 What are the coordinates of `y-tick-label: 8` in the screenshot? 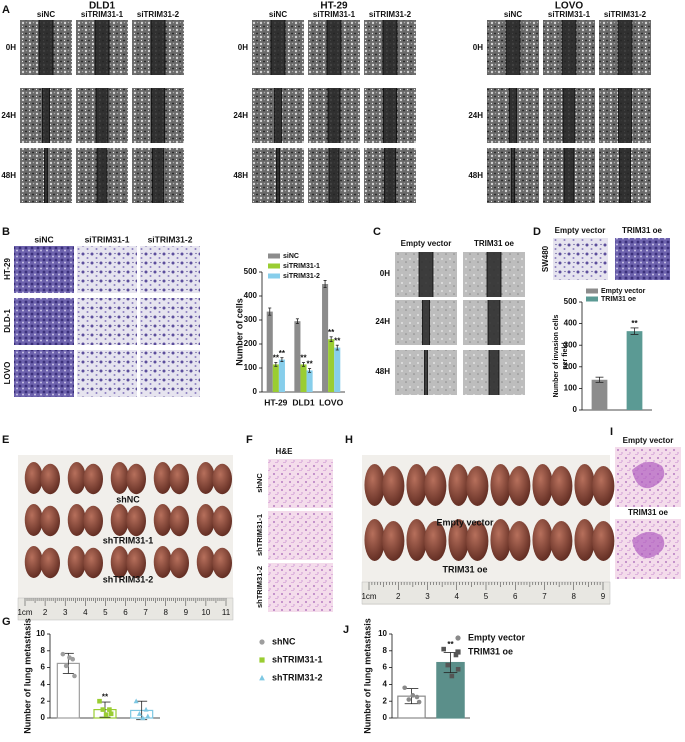 It's located at (385, 650).